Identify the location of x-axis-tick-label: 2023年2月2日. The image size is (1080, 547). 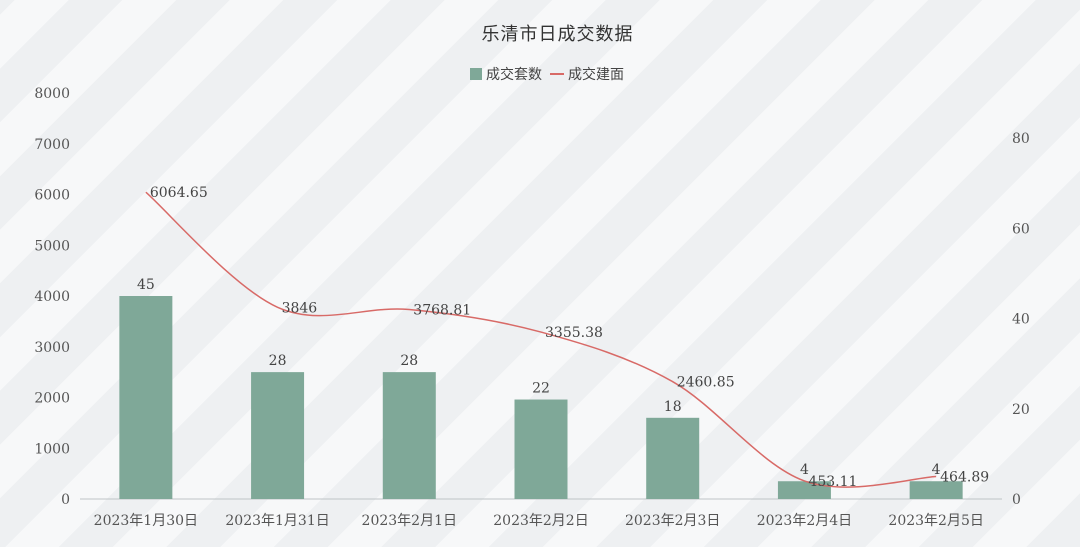
(540, 521).